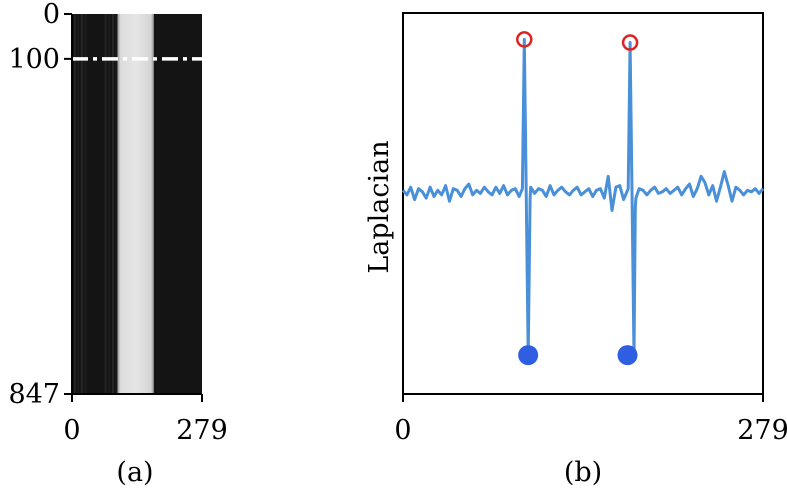  What do you see at coordinates (202, 430) in the screenshot?
I see `a-x-tick-label: 279` at bounding box center [202, 430].